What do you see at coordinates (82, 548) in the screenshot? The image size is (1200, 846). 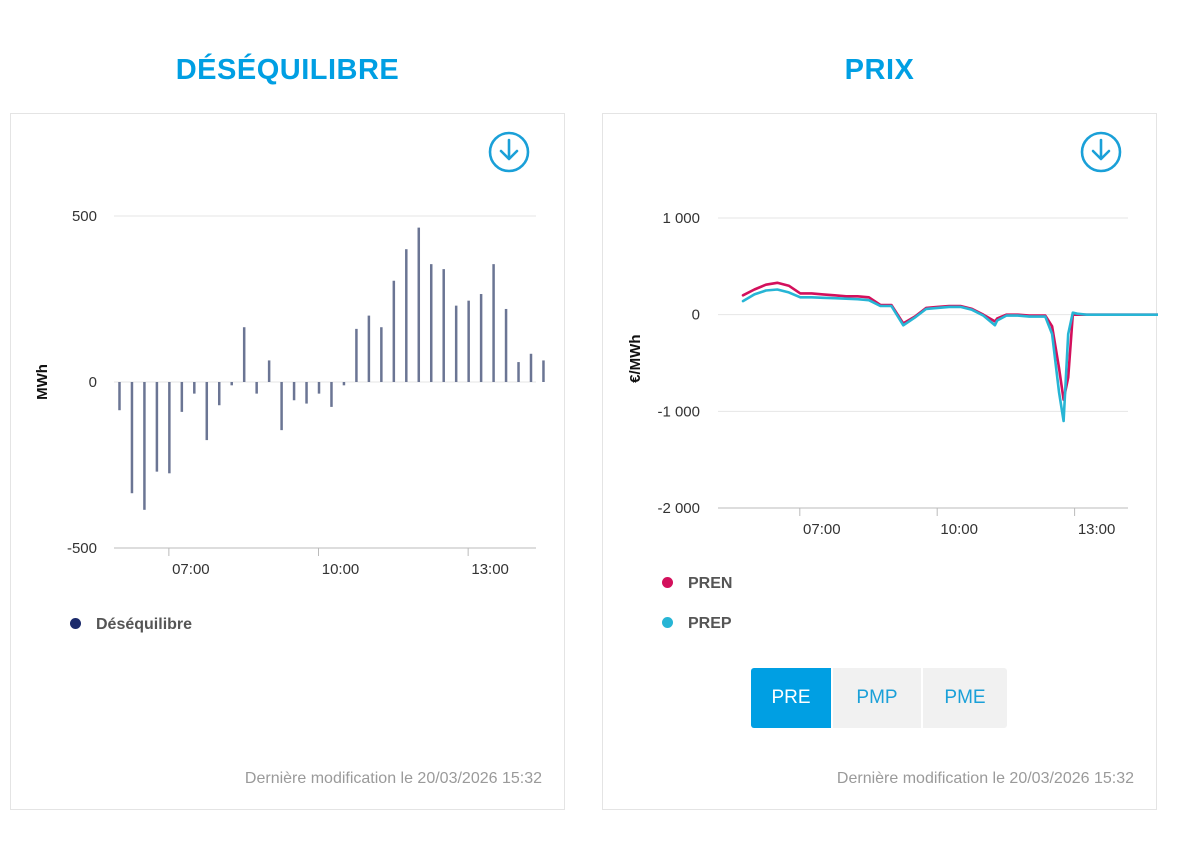 I see `y-tick-label: -500` at bounding box center [82, 548].